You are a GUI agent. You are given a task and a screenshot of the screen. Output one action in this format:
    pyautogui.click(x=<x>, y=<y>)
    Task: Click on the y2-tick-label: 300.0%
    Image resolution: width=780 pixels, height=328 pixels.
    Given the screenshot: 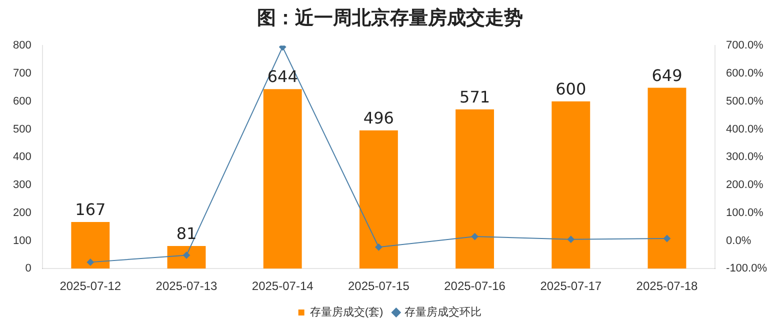 What is the action you would take?
    pyautogui.click(x=745, y=157)
    